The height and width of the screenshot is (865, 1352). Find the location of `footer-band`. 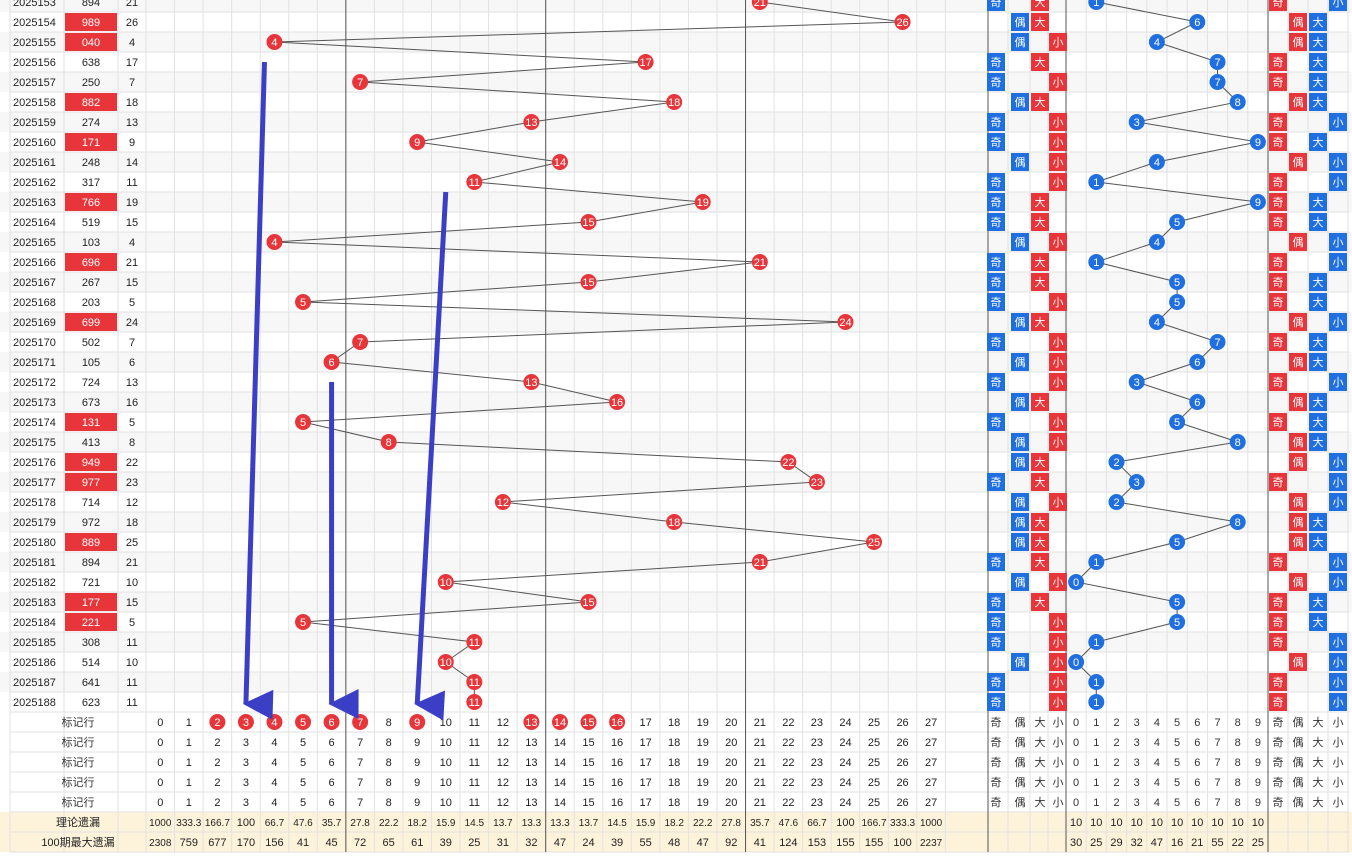

footer-band is located at coordinates (676, 822).